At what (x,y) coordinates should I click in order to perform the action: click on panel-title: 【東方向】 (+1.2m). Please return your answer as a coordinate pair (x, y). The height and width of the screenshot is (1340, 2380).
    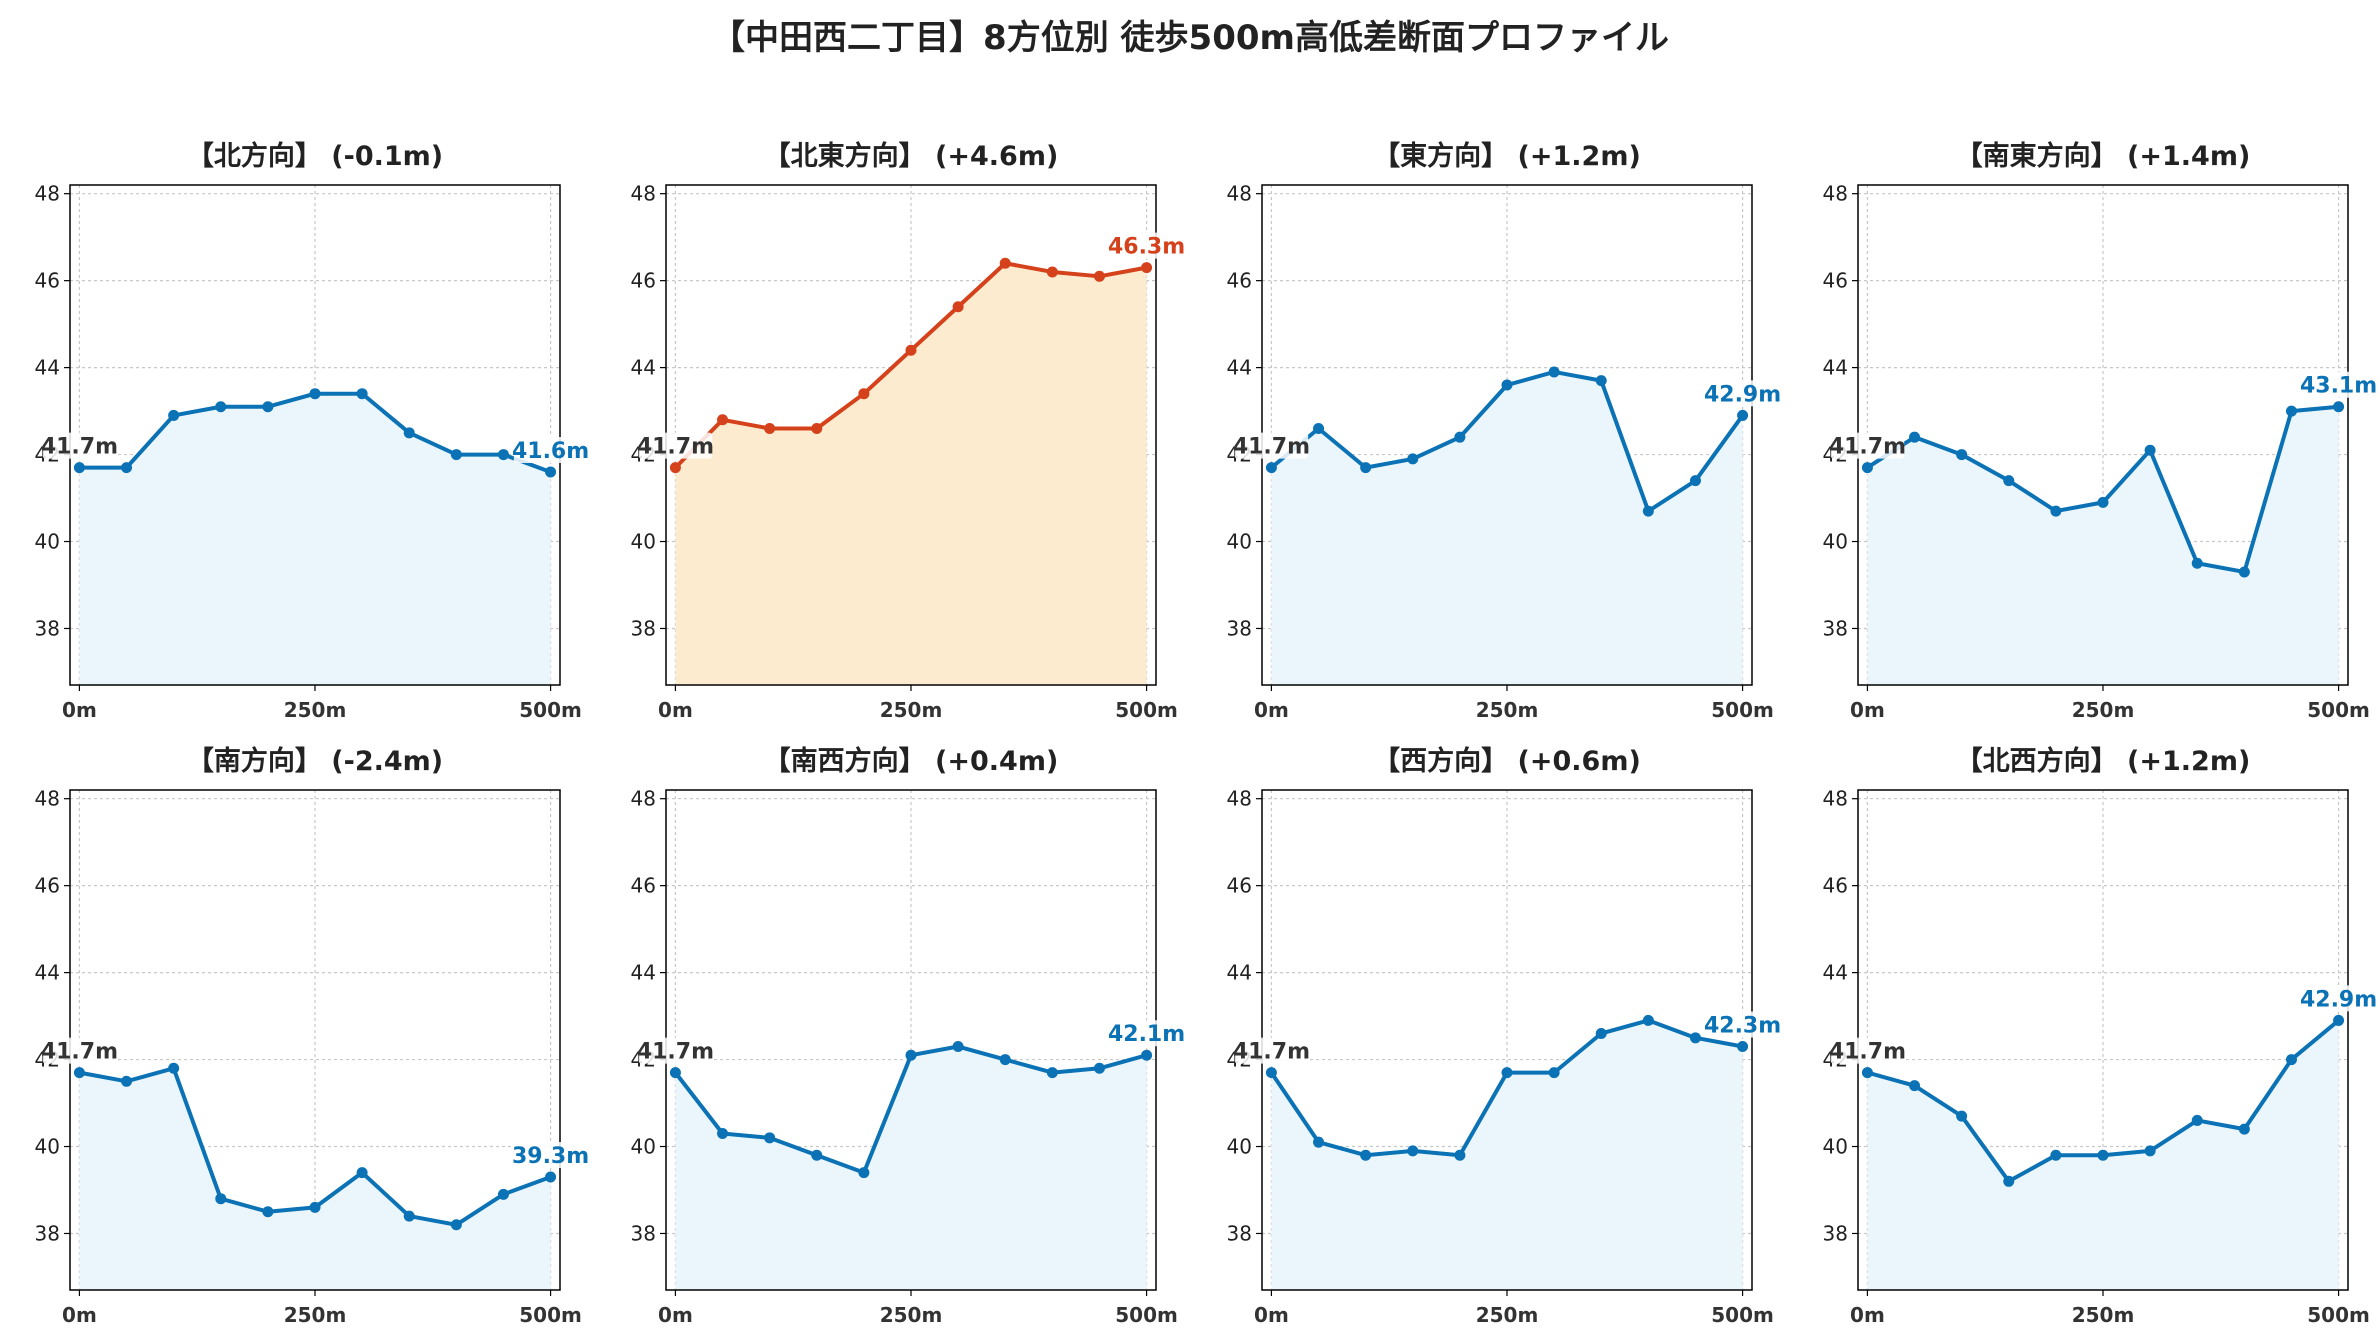
    Looking at the image, I should click on (1507, 156).